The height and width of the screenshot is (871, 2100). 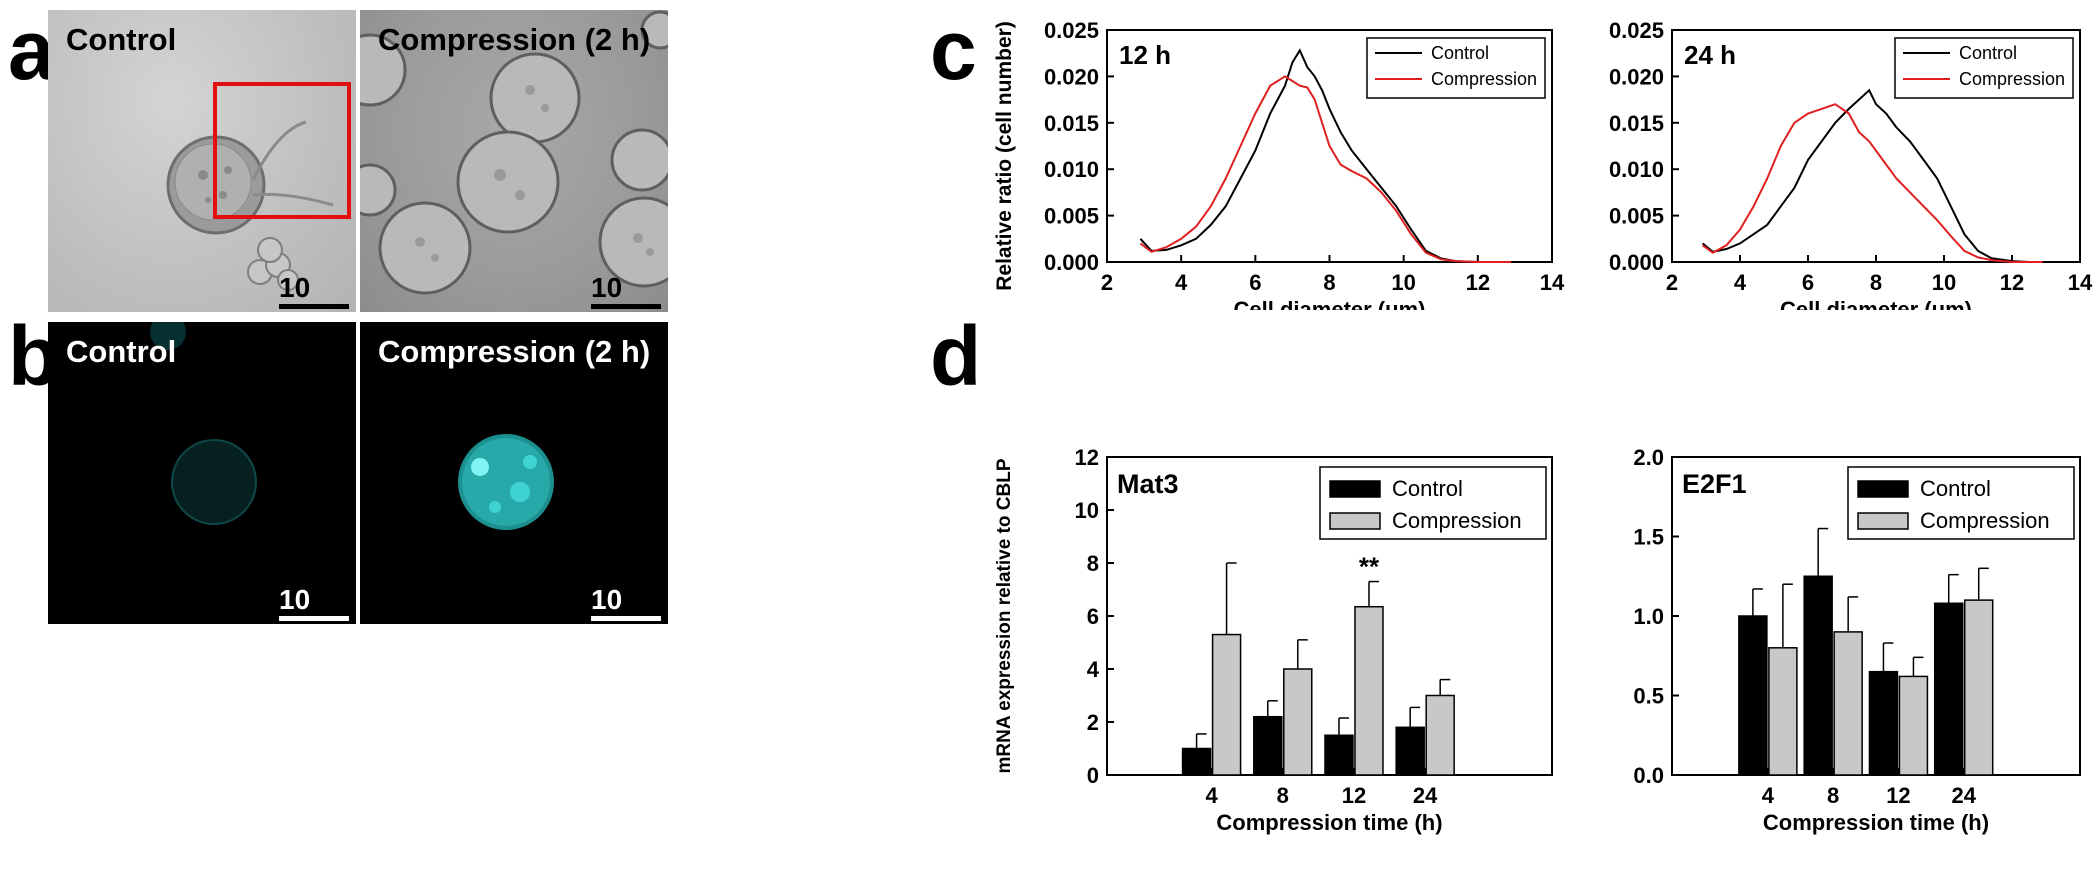 I want to click on compressed-cells-image, so click(x=514, y=152).